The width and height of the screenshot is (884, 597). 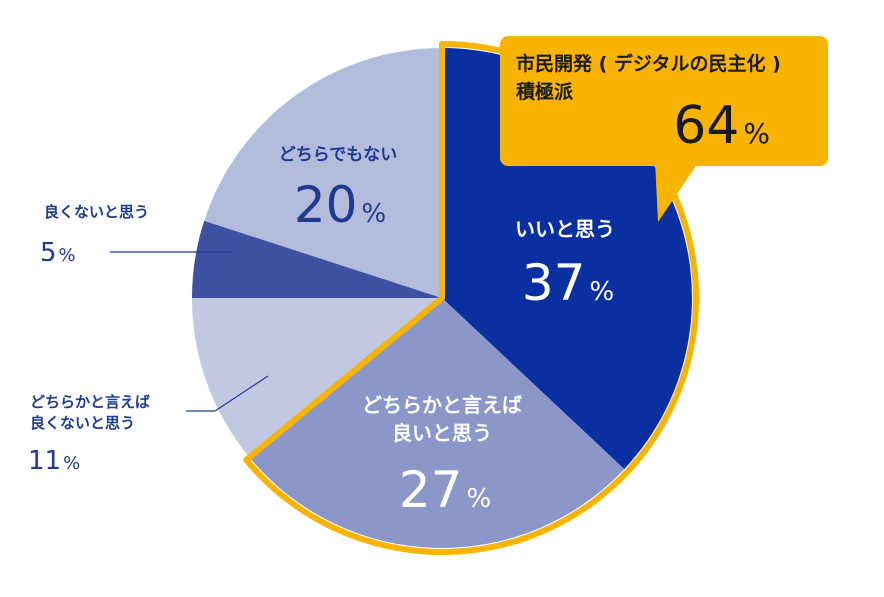 I want to click on pct-rather-good: 27%, so click(x=445, y=490).